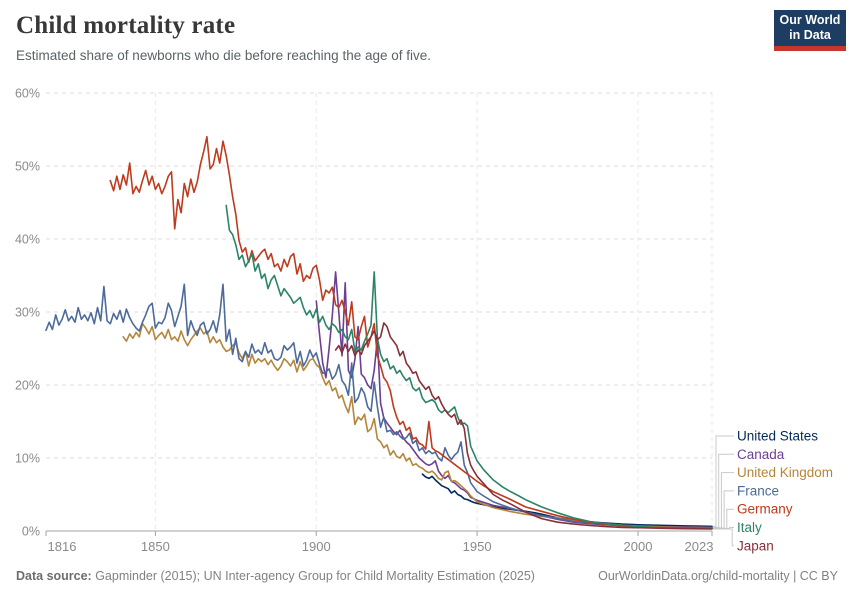  Describe the element at coordinates (749, 527) in the screenshot. I see `legend-item-italy: Italy` at that location.